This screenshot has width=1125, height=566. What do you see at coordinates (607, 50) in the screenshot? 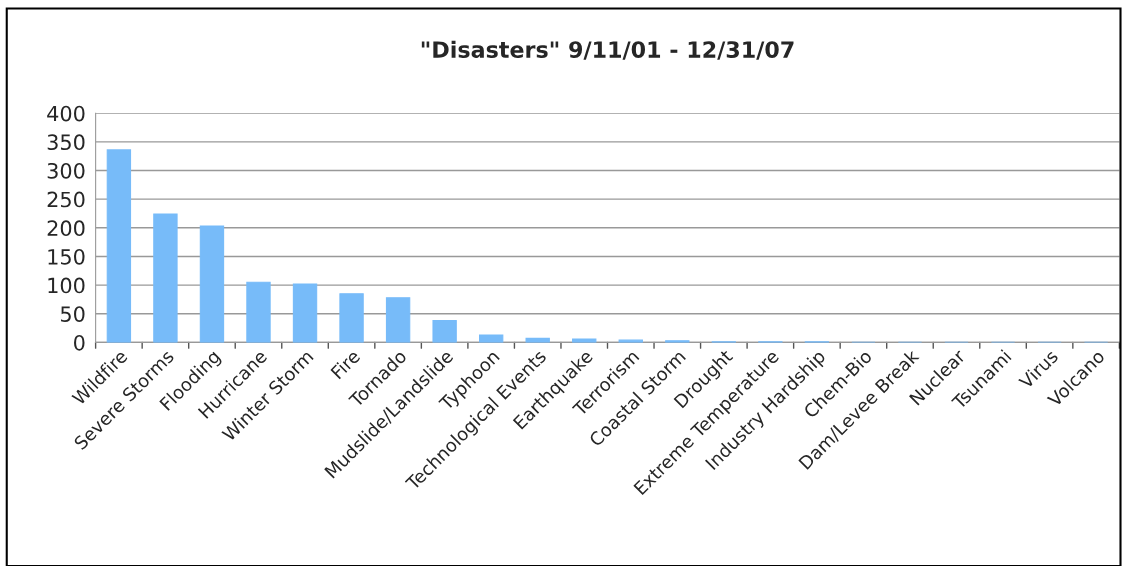
I see `chart-title: "Disasters" 9/11/01 - 12/31/07` at bounding box center [607, 50].